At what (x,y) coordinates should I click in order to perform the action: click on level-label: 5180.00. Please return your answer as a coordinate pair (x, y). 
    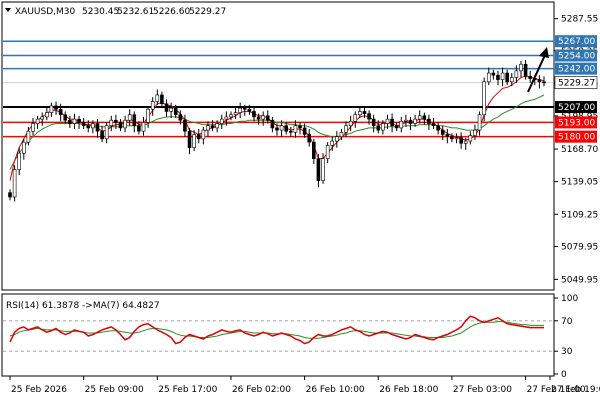
    Looking at the image, I should click on (576, 138).